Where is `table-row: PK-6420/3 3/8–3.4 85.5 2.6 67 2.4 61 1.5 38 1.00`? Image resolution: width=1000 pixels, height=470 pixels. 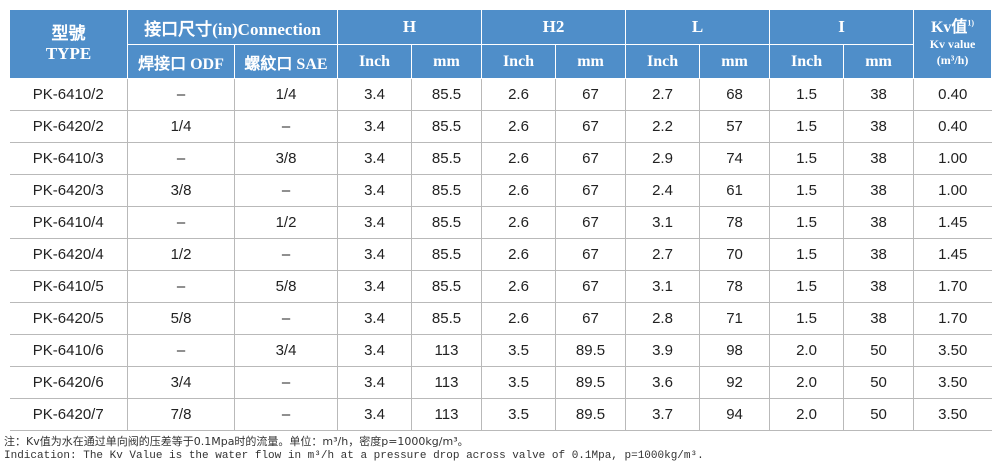
table-row: PK-6420/3 3/8–3.4 85.5 2.6 67 2.4 61 1.5 38 1.00 is located at coordinates (500, 190).